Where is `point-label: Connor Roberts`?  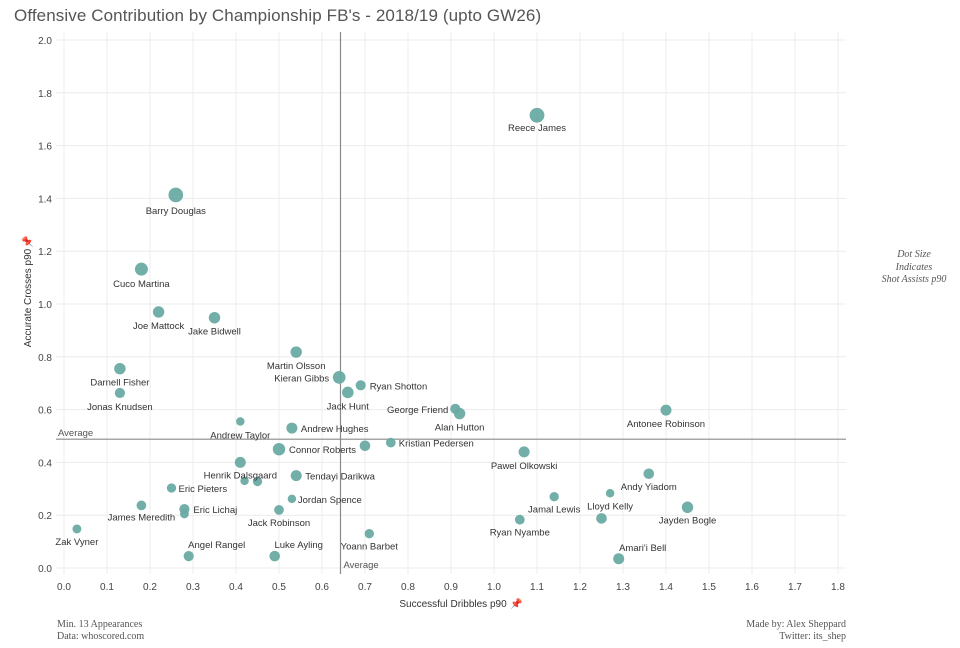 point-label: Connor Roberts is located at coordinates (322, 450).